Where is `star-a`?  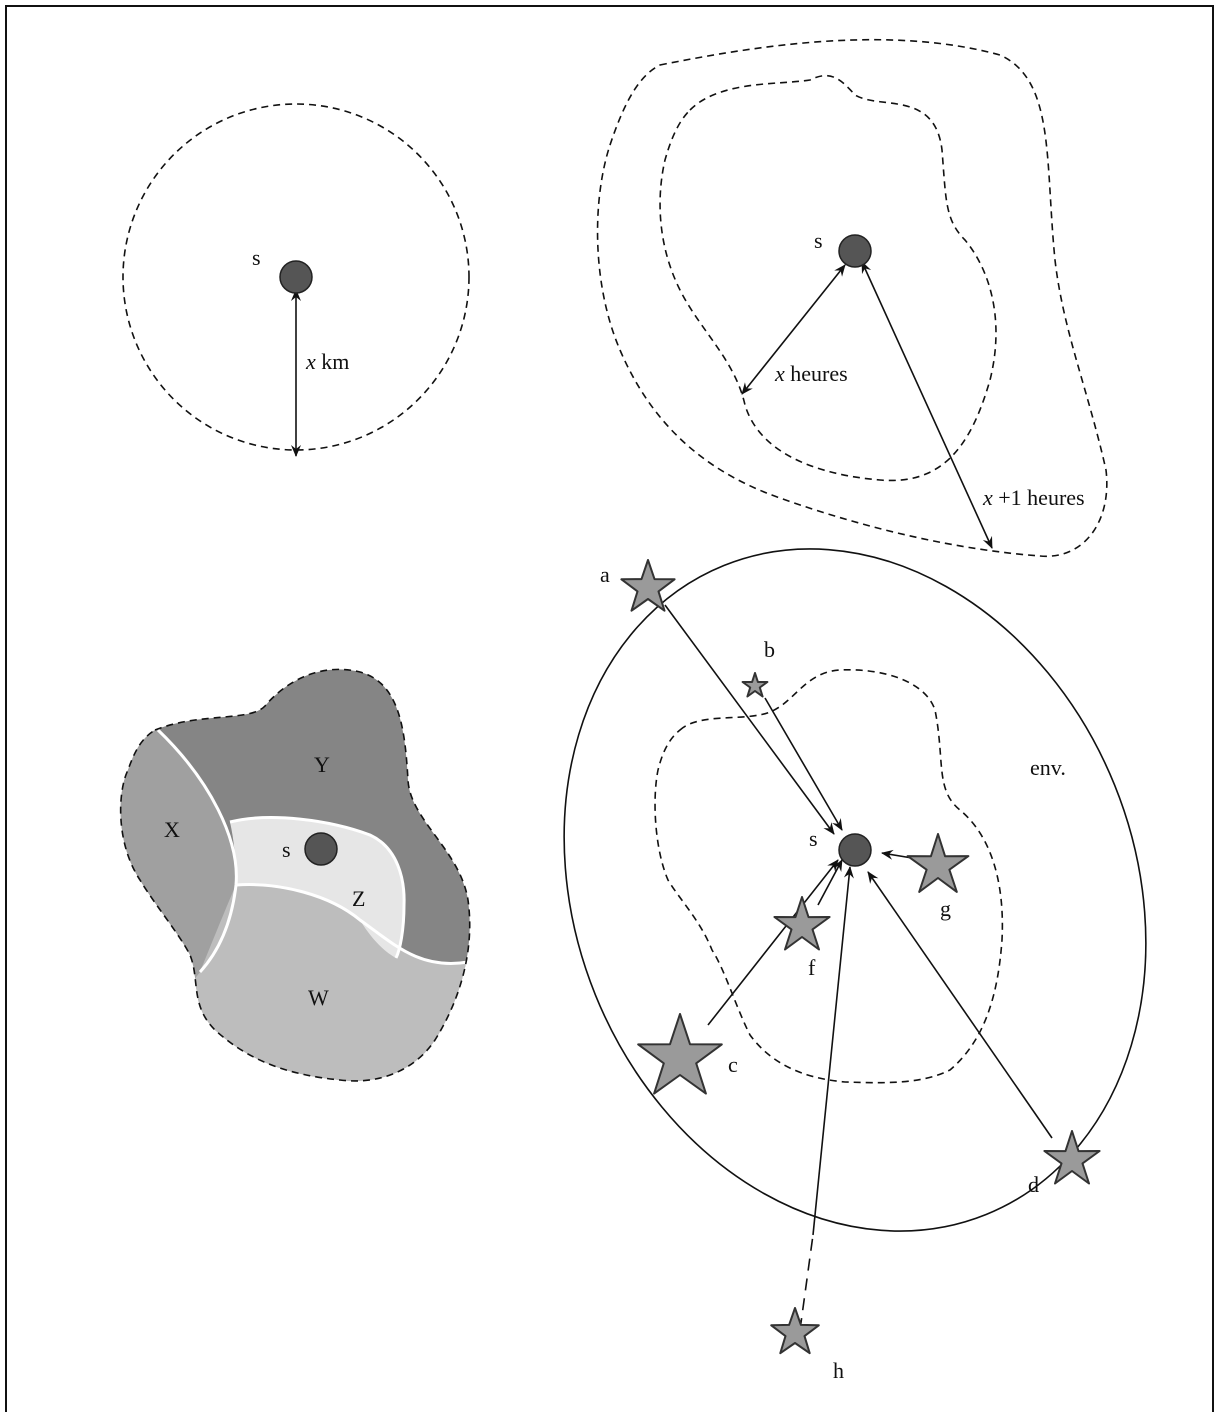
star-a is located at coordinates (648, 585).